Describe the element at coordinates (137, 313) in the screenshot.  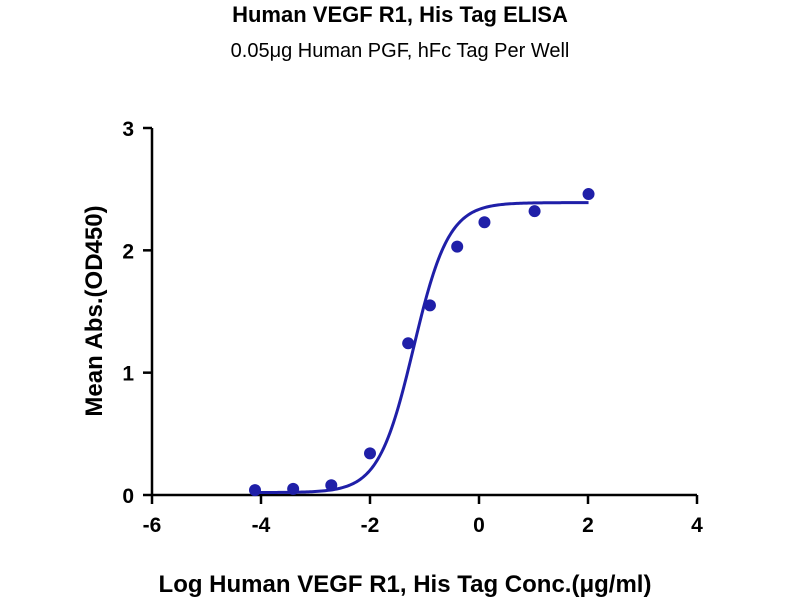
I see `y-ticks: 0 1 2 3` at that location.